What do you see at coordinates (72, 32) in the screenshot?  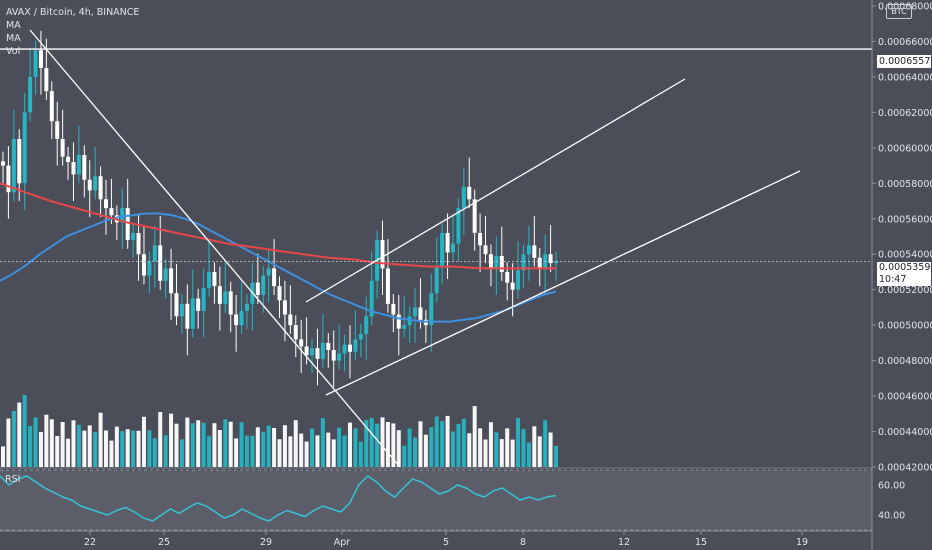 I see `chart-legend: AVAX / Bitcoin, 4h, BINANCE MA MA Vol` at bounding box center [72, 32].